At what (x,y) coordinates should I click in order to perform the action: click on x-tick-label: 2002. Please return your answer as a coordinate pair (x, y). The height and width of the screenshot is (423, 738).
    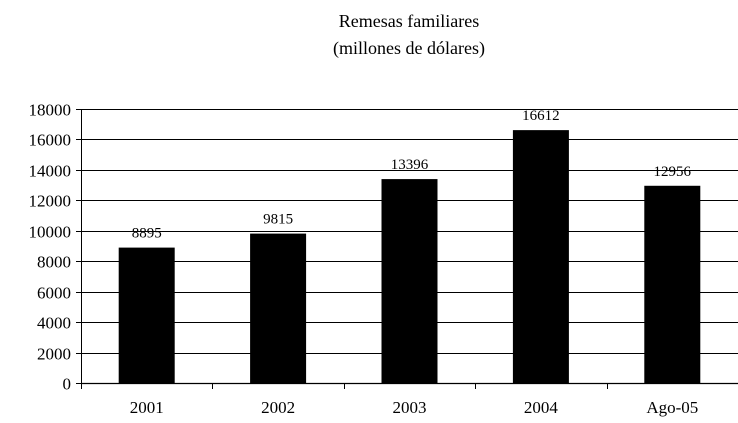
    Looking at the image, I should click on (278, 407).